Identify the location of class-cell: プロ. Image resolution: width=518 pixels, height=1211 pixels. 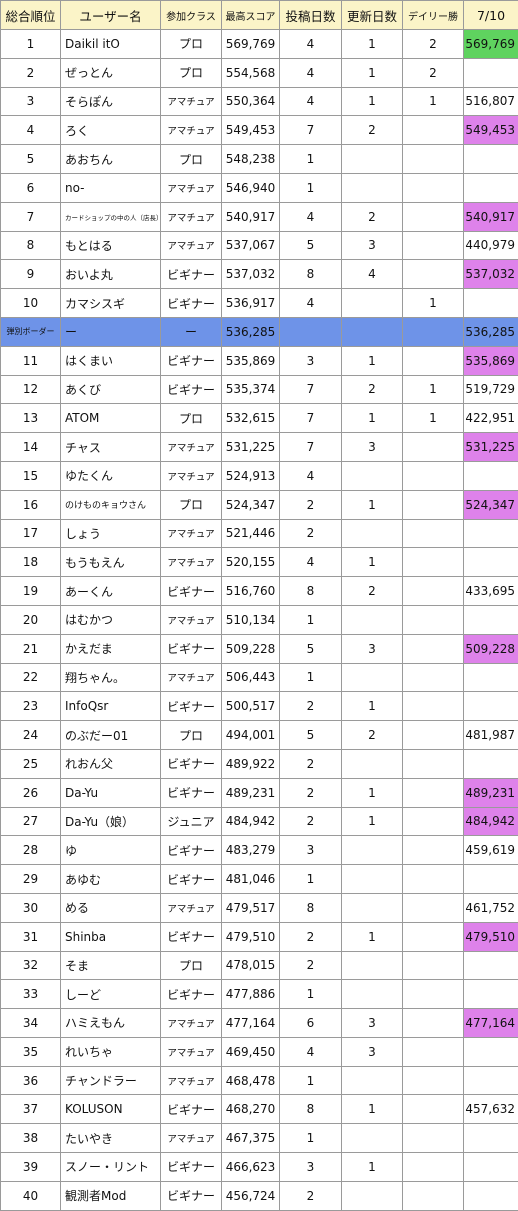
(191, 965).